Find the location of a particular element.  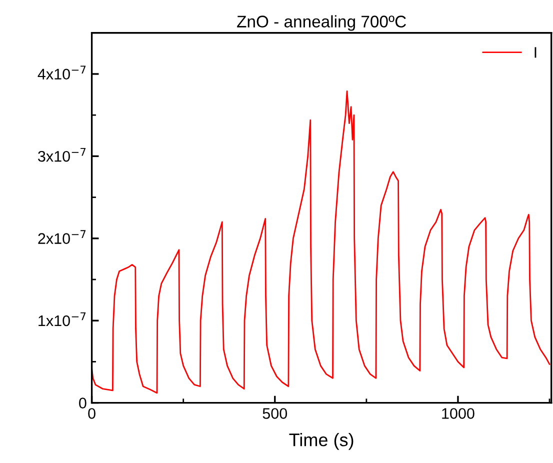

legend-label: I is located at coordinates (535, 52).